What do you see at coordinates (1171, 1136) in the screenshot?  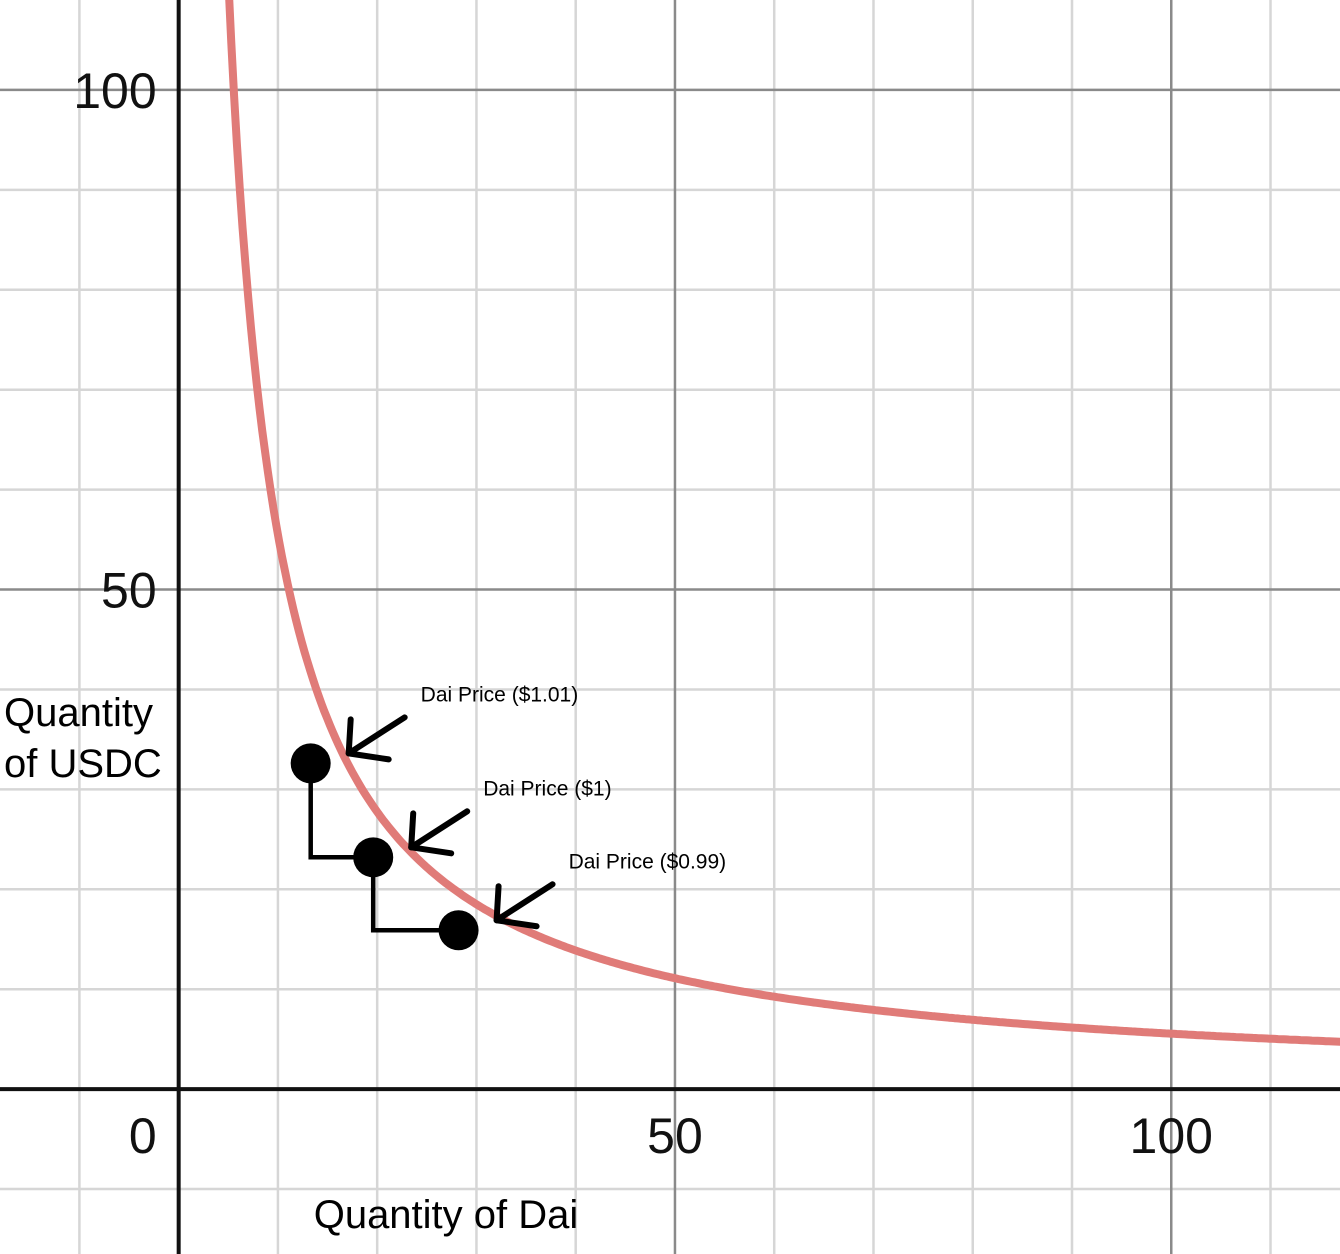 I see `x-tick-label: 100` at bounding box center [1171, 1136].